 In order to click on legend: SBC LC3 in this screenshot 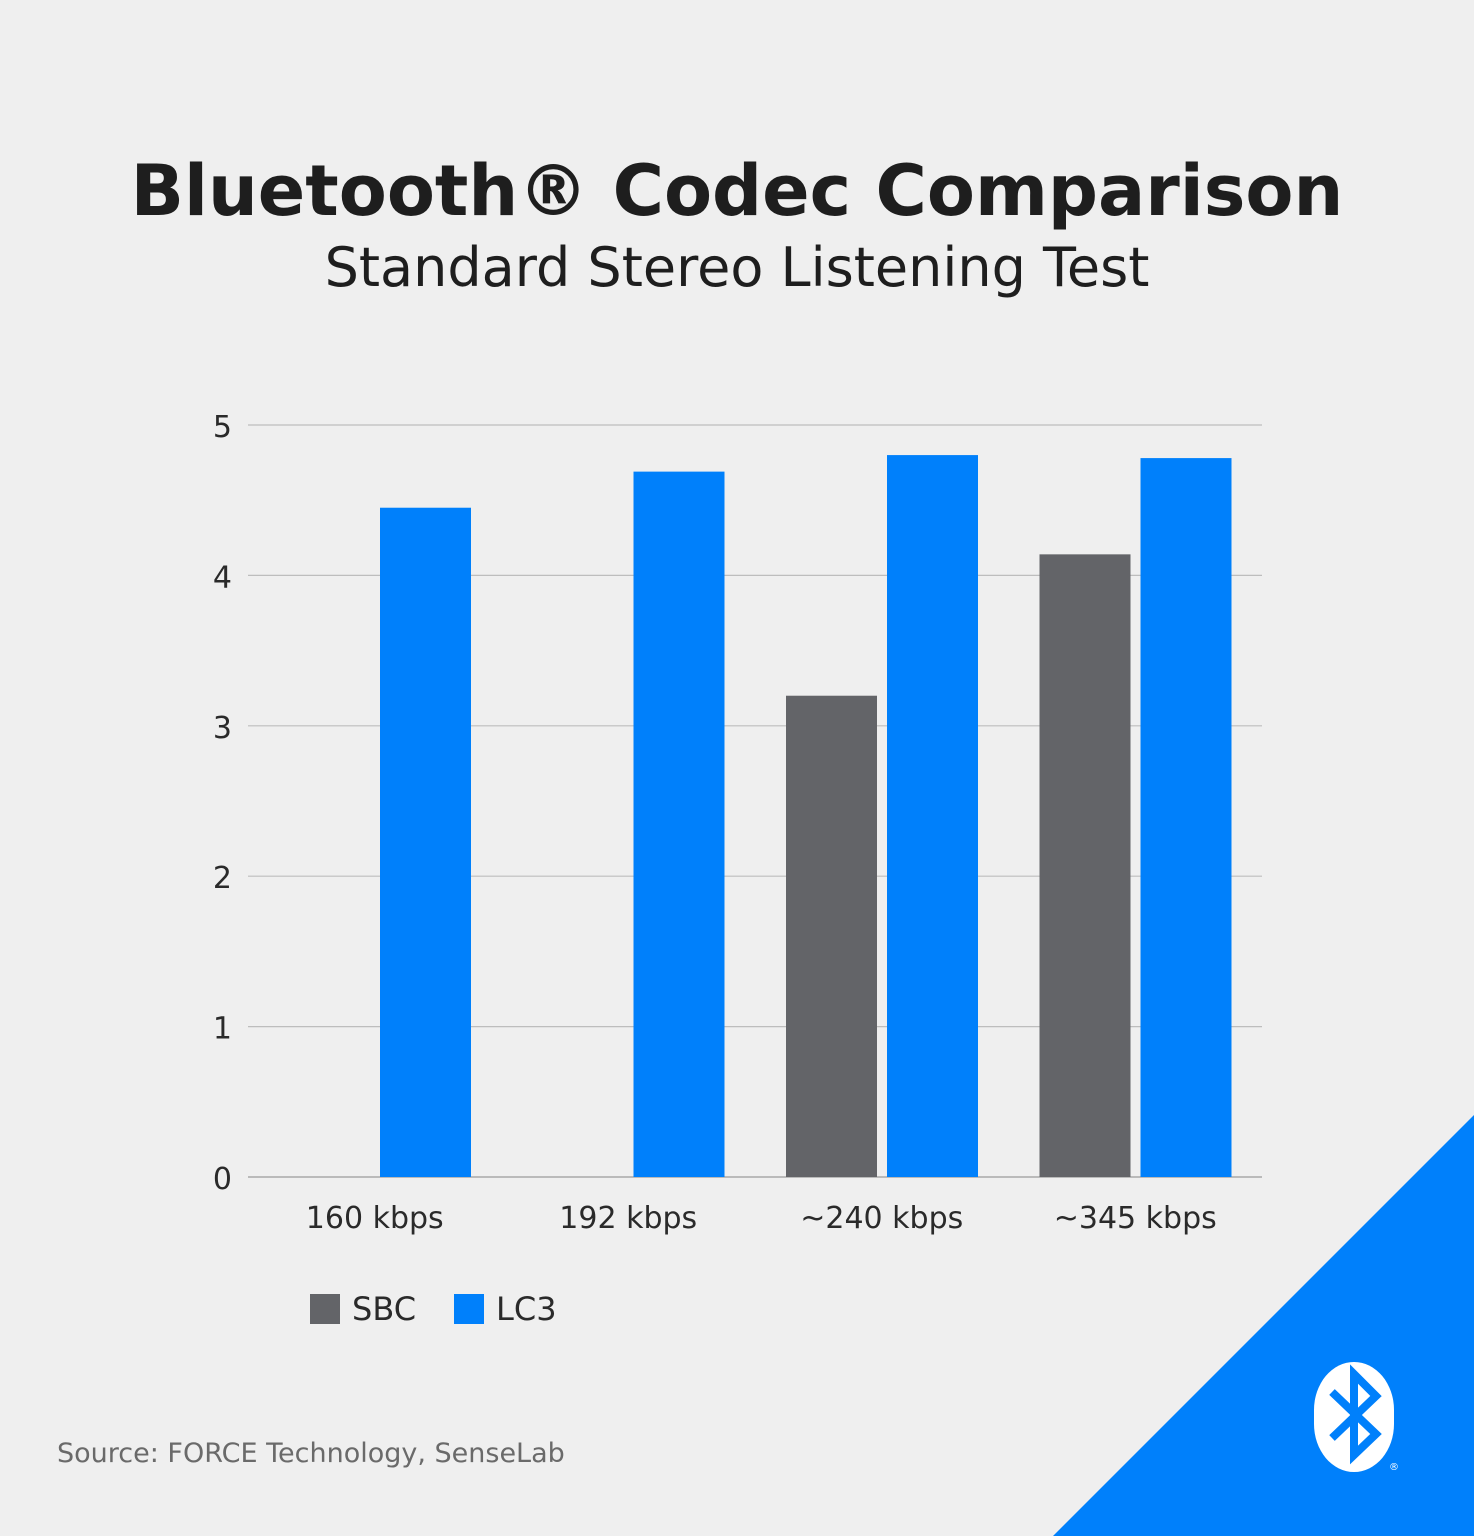, I will do `click(452, 1309)`.